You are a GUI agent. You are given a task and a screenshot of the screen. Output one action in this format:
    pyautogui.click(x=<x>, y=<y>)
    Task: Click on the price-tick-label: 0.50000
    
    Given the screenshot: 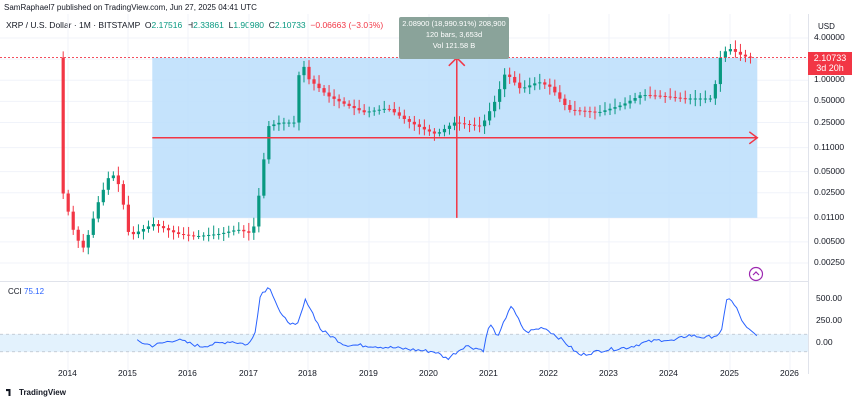 What is the action you would take?
    pyautogui.click(x=829, y=100)
    